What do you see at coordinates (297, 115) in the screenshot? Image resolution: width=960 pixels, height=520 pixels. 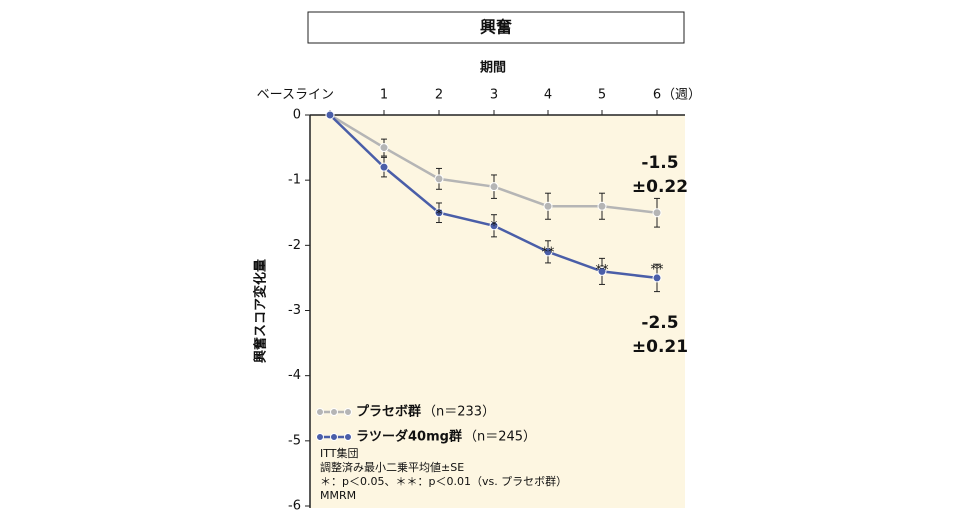 I see `y-tick-label: 0` at bounding box center [297, 115].